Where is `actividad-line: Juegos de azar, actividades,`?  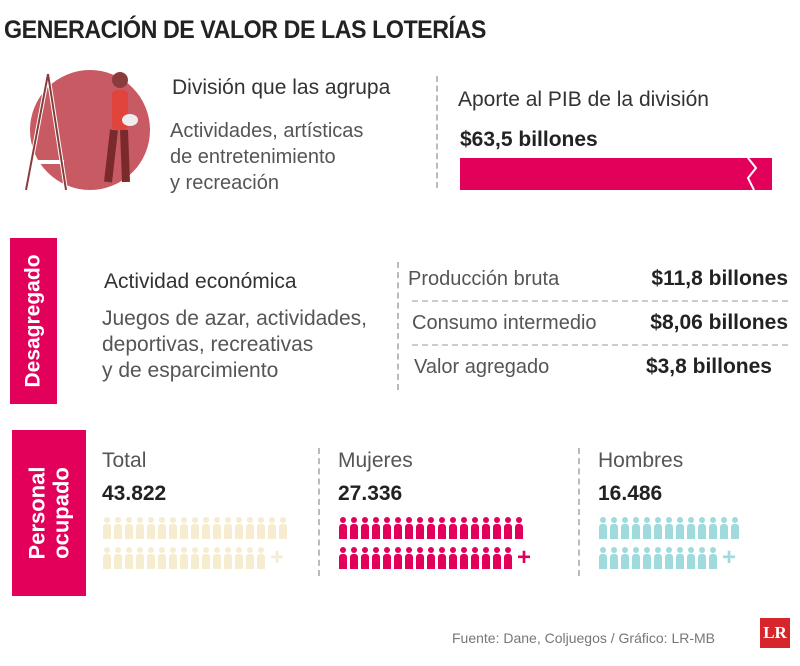 actividad-line: Juegos de azar, actividades, is located at coordinates (235, 318).